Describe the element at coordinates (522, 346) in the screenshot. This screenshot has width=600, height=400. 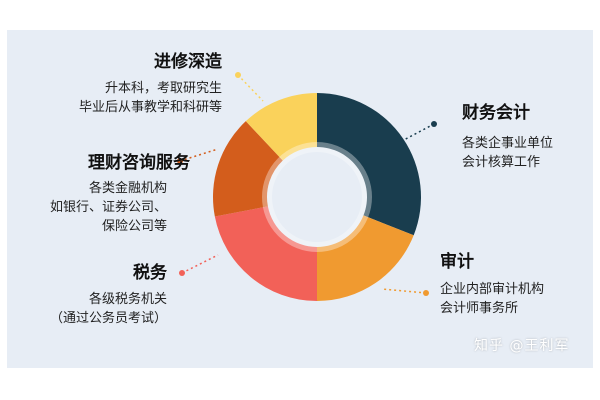
I see `watermark: 知乎 @王利军` at that location.